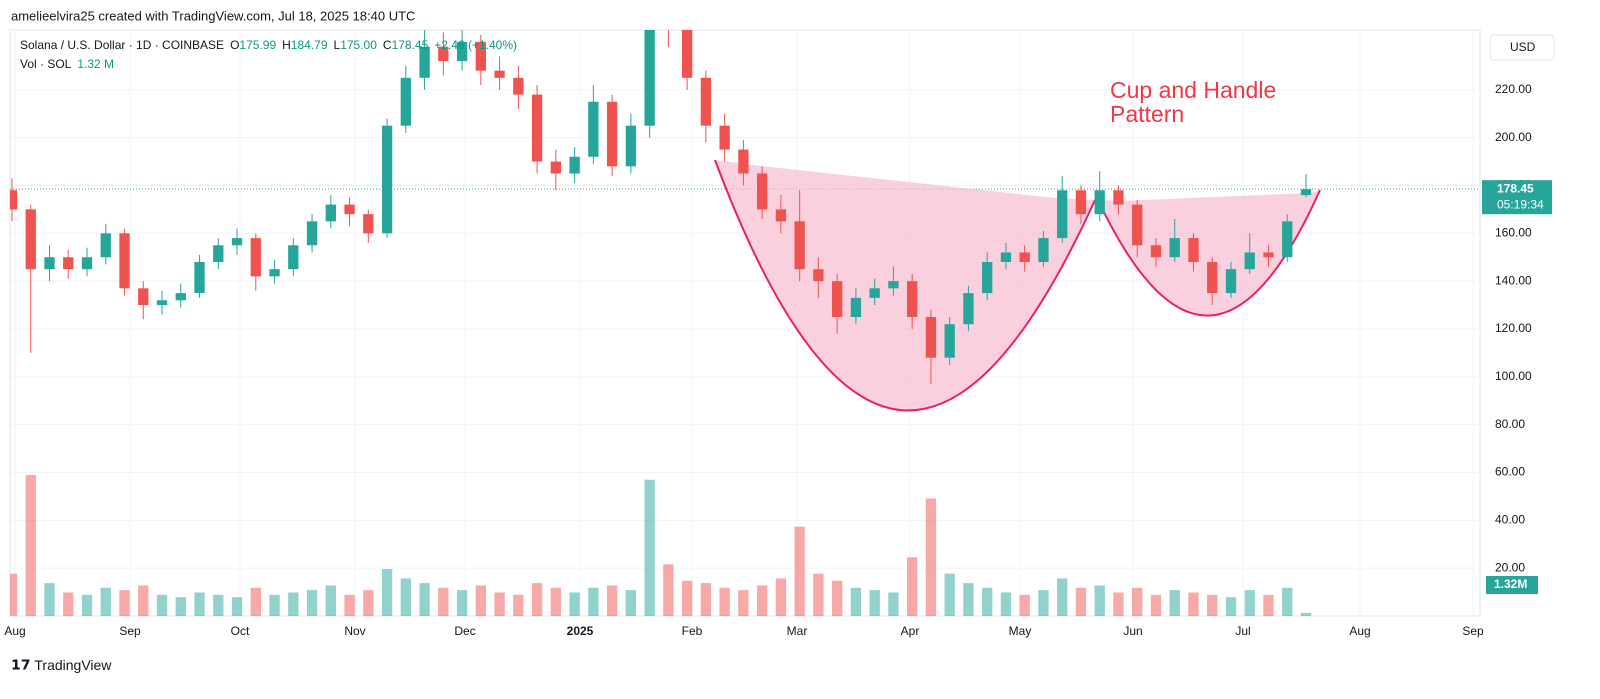 The height and width of the screenshot is (699, 1600). I want to click on y-tick-label: 160.00, so click(1513, 232).